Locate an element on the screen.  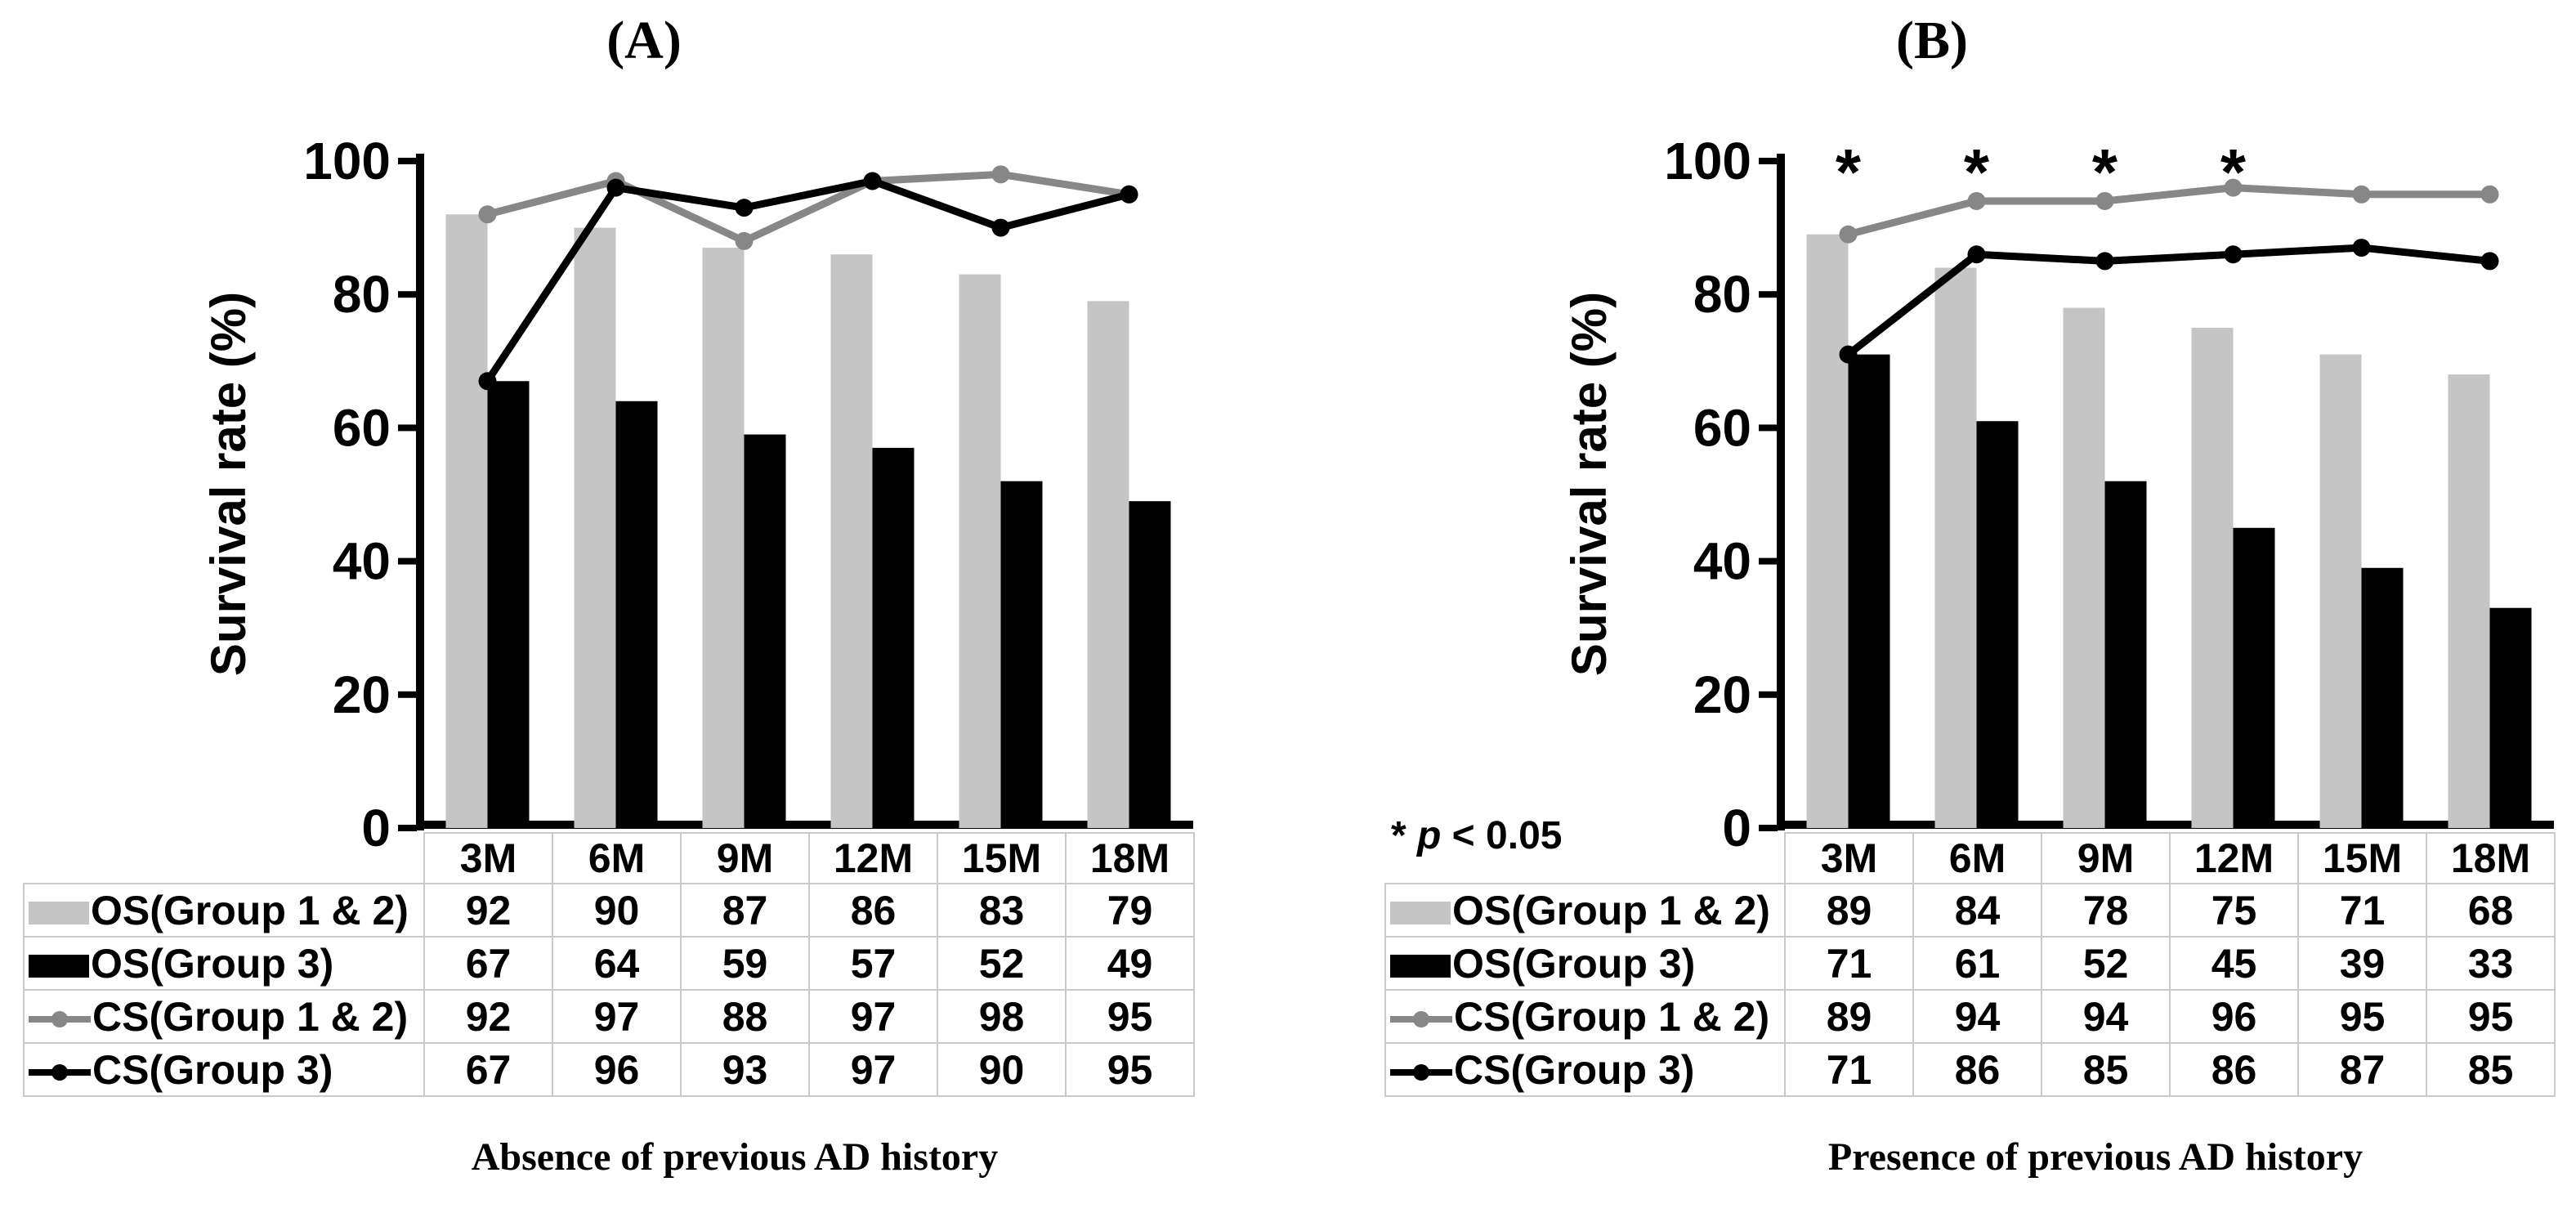
value-cell: 88 is located at coordinates (745, 1016).